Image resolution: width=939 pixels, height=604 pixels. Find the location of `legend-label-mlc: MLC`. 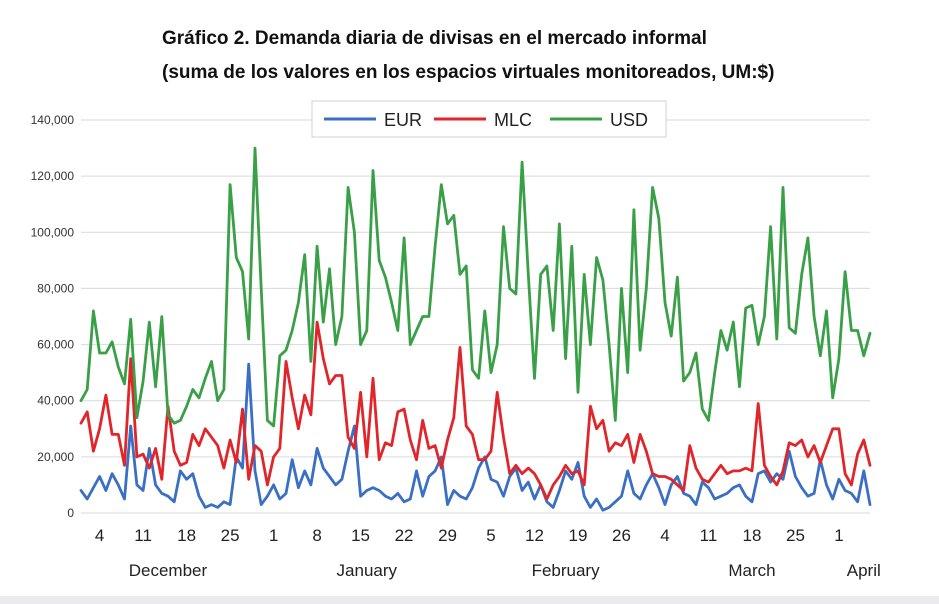

legend-label-mlc: MLC is located at coordinates (513, 120).